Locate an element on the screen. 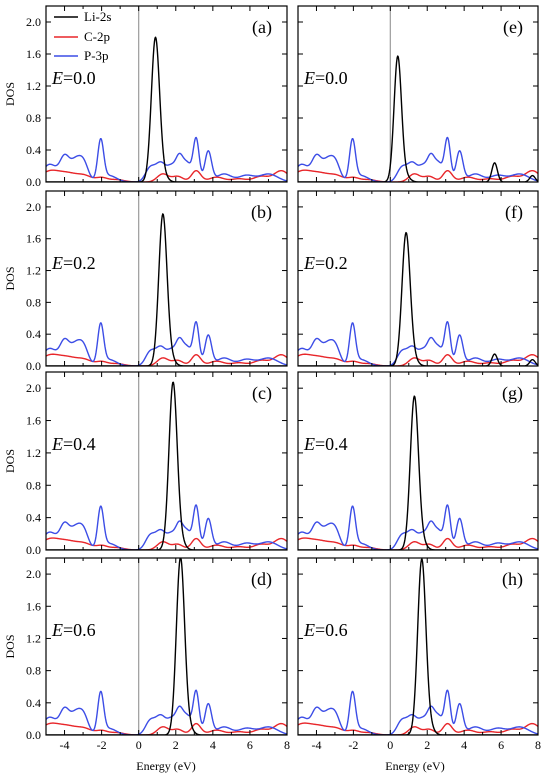 The height and width of the screenshot is (774, 544). legend: Li-2s C-2p P-3p is located at coordinates (82, 36).